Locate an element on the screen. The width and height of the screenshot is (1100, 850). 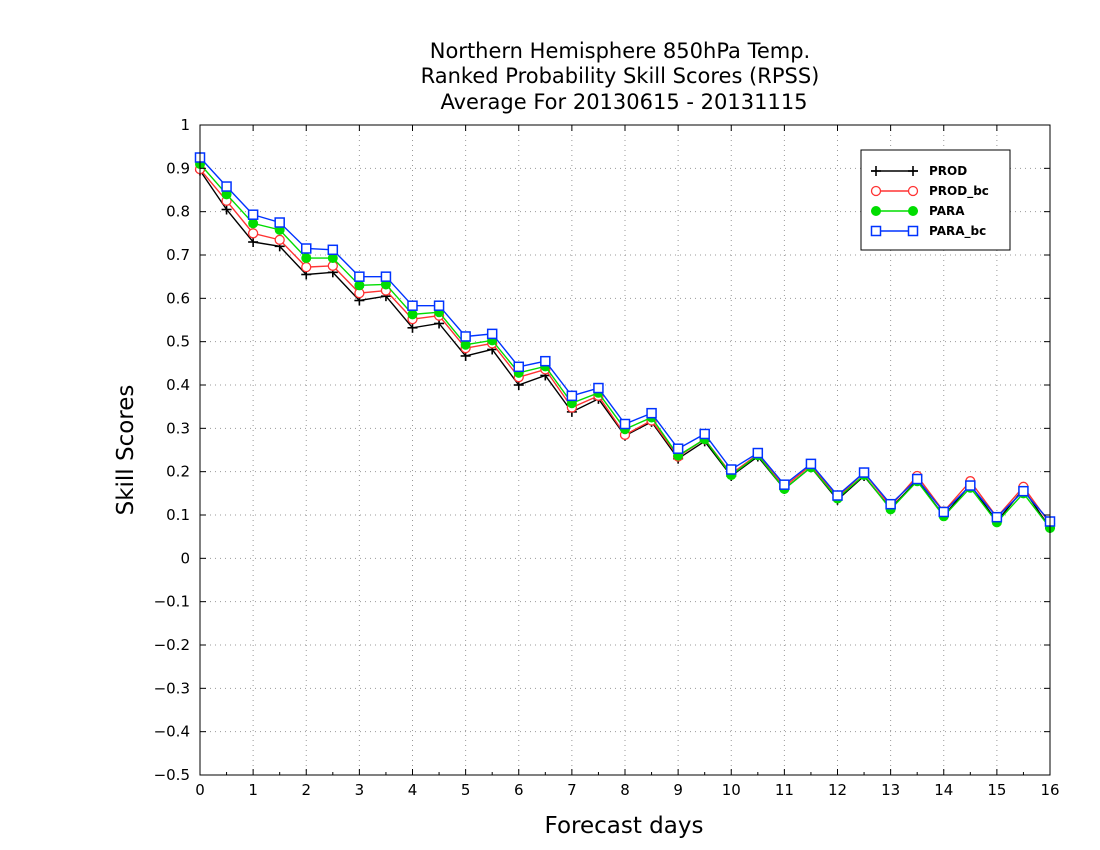
y-tick-label: −0.1 is located at coordinates (172, 602).